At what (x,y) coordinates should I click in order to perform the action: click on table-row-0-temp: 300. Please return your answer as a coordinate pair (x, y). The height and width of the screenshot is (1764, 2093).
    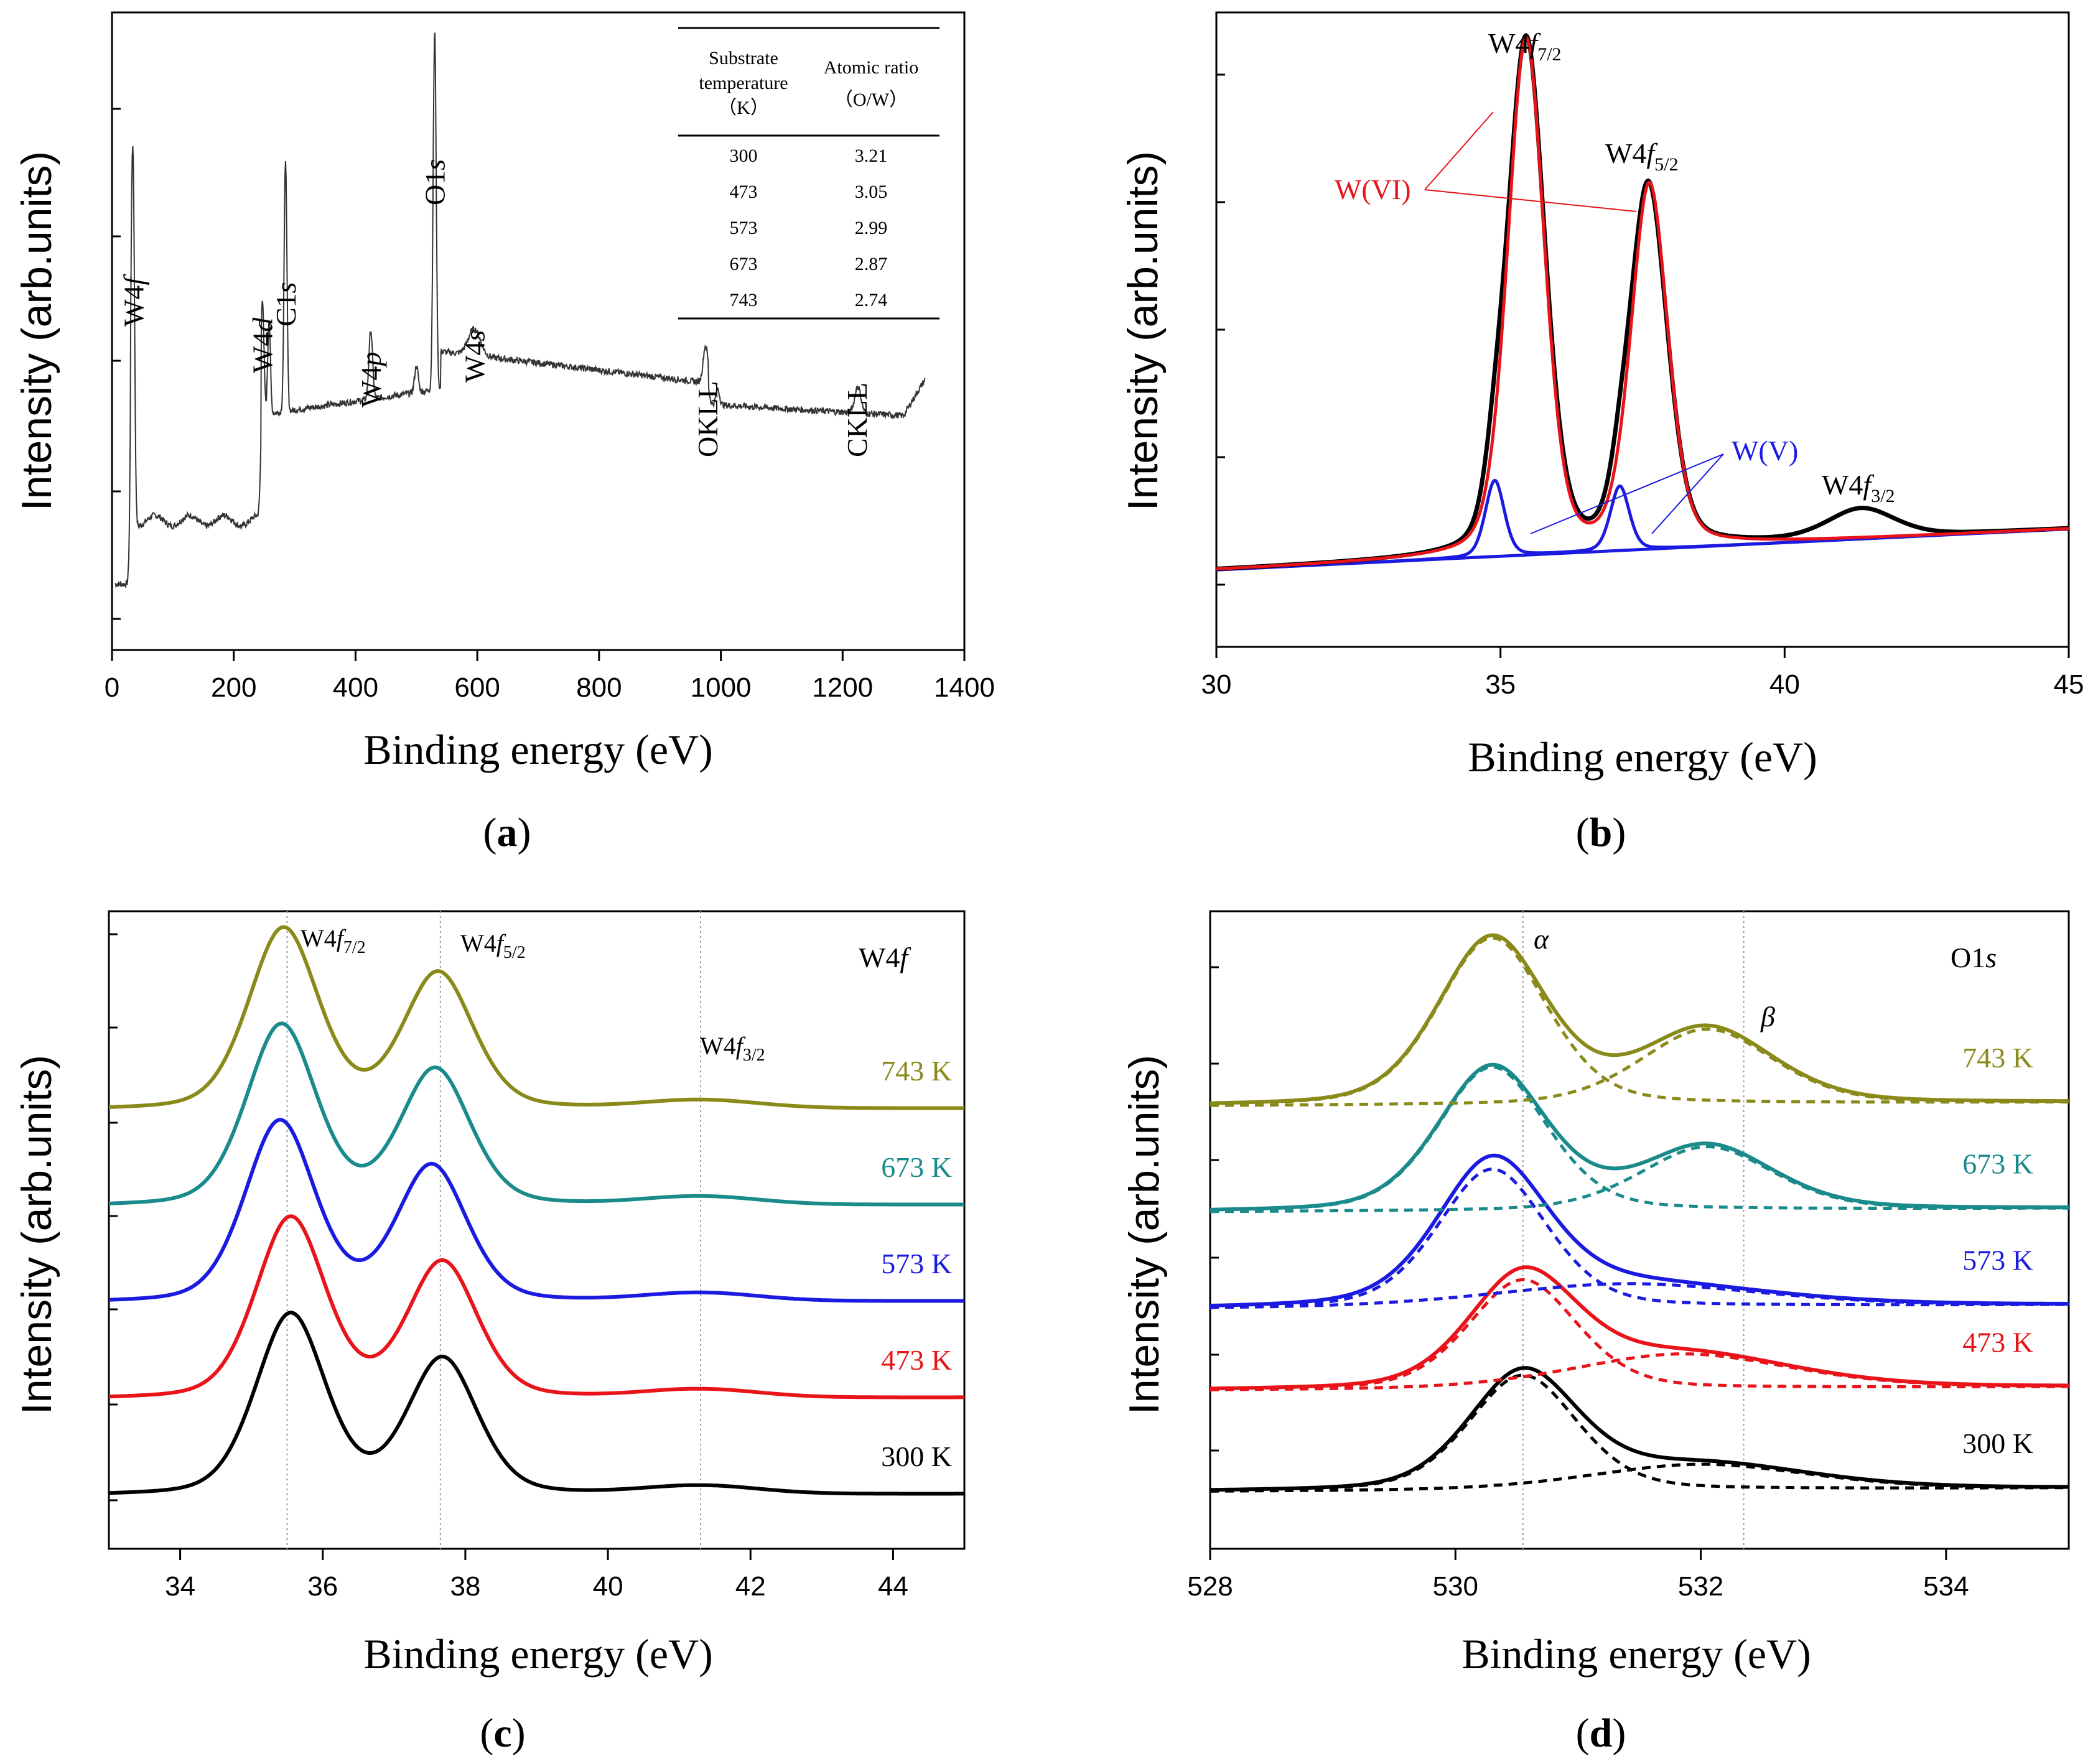
    Looking at the image, I should click on (744, 156).